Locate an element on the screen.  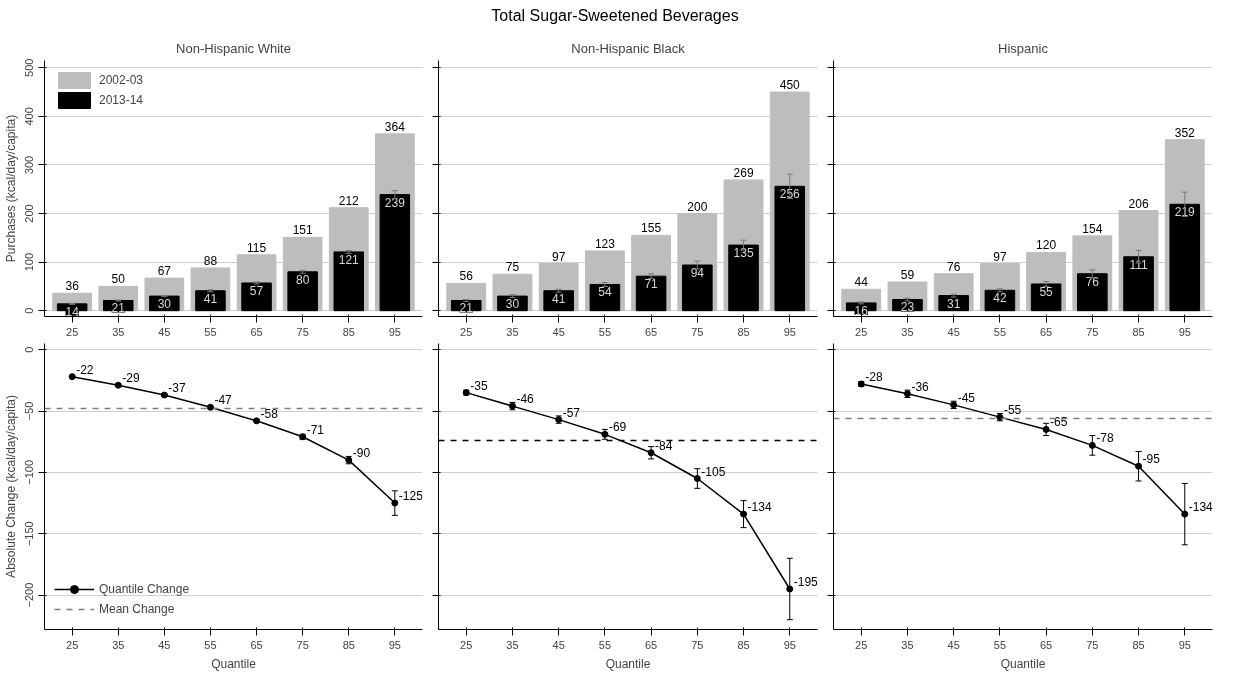
data-label: -95 is located at coordinates (1151, 459).